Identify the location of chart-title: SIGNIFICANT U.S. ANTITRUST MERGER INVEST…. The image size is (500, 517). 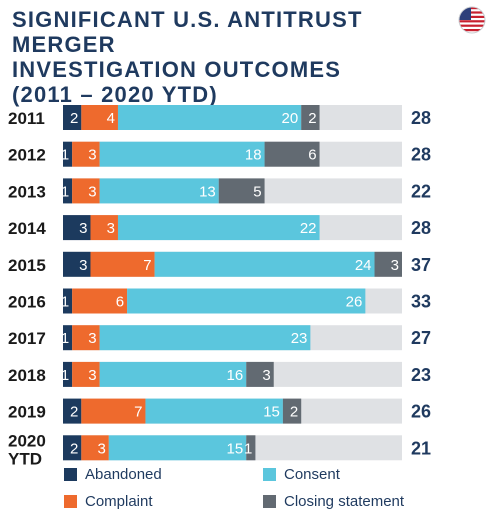
(187, 57).